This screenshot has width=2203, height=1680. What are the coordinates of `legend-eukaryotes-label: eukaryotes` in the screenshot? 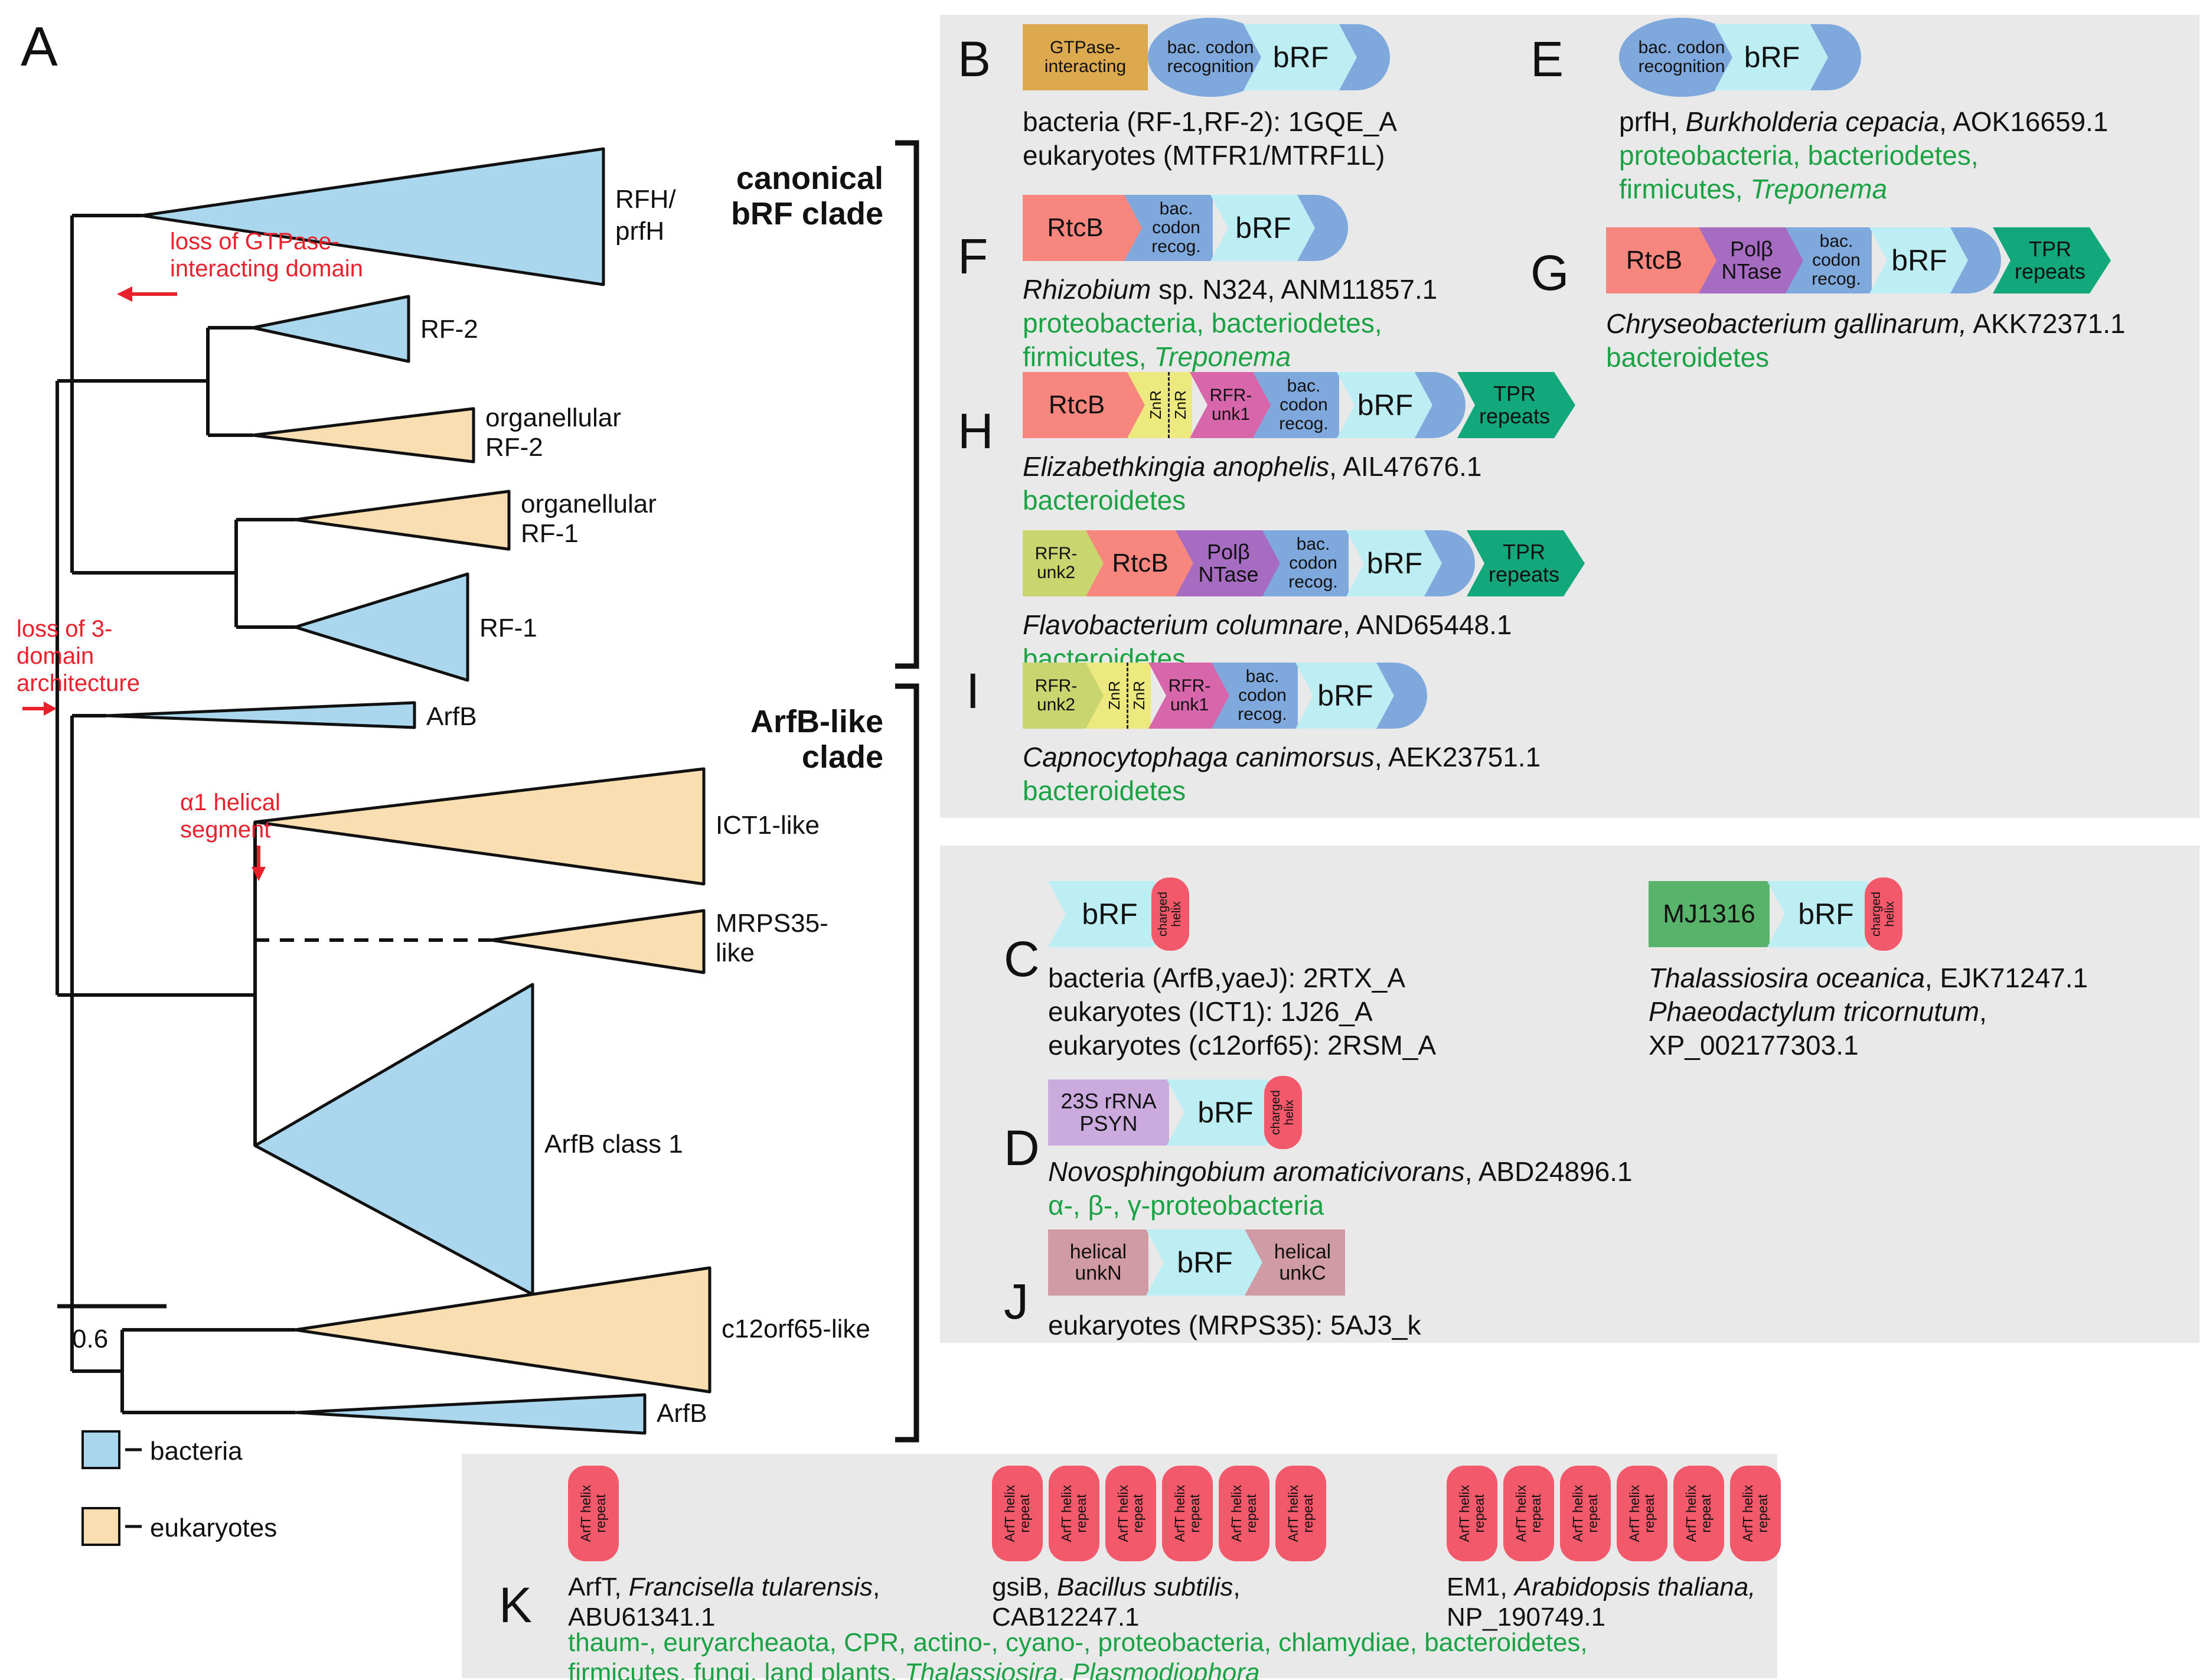 It's located at (213, 1527).